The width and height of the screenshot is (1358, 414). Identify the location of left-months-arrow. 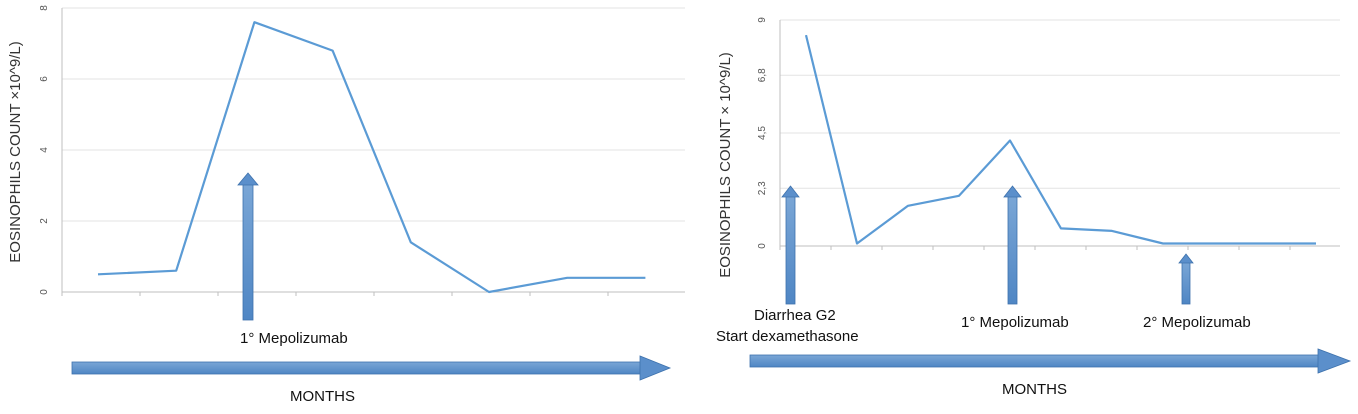
(371, 368).